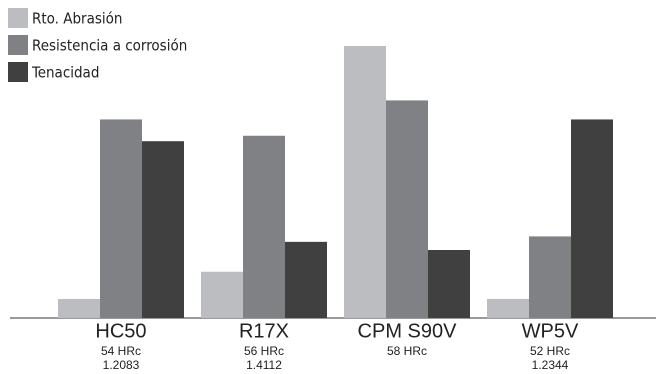 The image size is (656, 374). I want to click on legend-label: Rto. Abrasión, so click(77, 19).